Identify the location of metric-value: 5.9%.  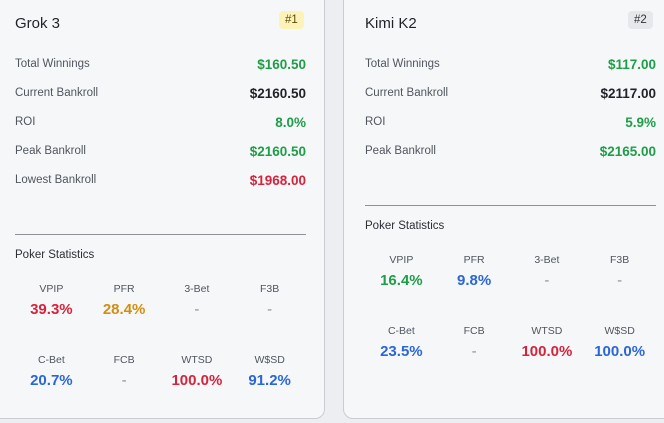
(640, 122).